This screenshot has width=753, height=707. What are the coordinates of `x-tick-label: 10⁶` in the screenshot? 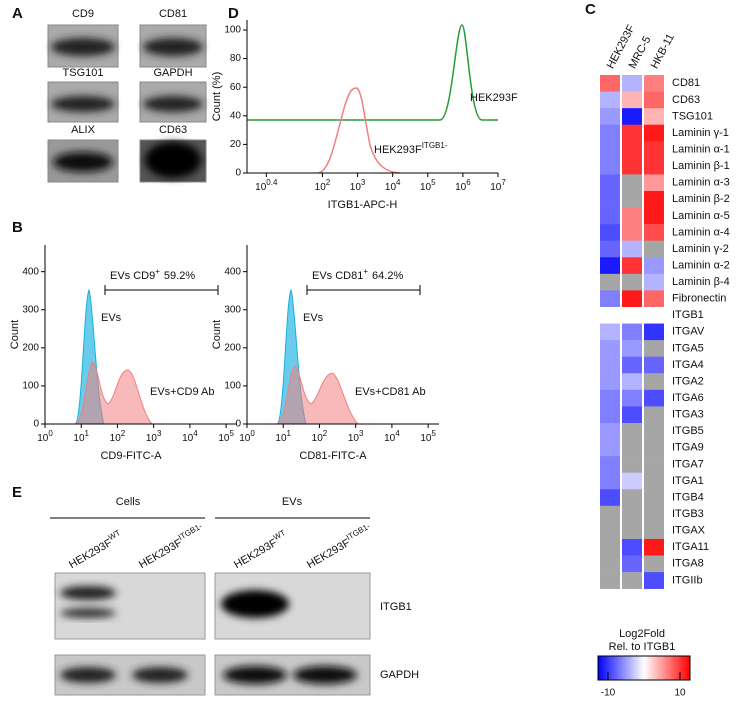 It's located at (463, 185).